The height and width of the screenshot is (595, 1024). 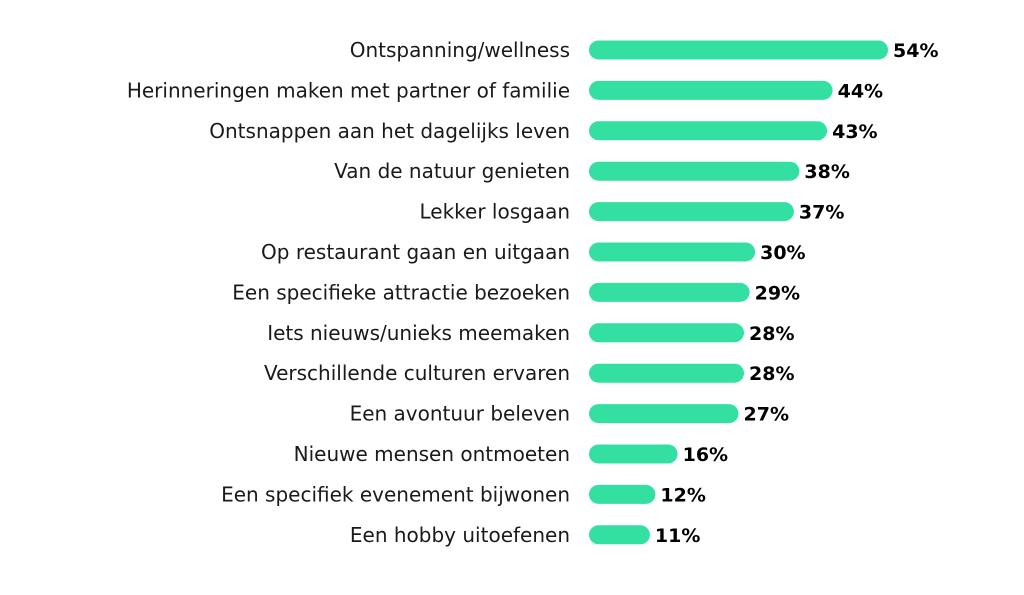 What do you see at coordinates (782, 253) in the screenshot?
I see `value-label: 30%` at bounding box center [782, 253].